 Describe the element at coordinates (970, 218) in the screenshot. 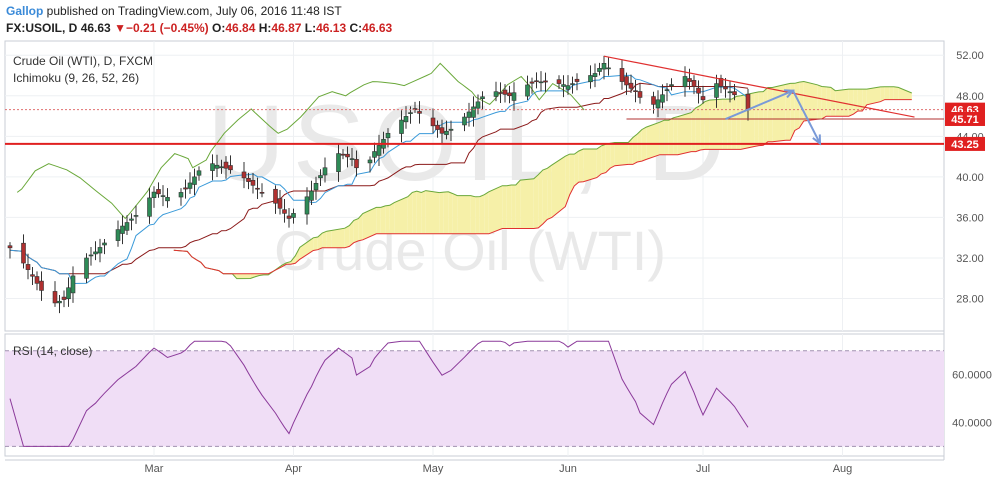

I see `price-tick-label: 36.00` at that location.